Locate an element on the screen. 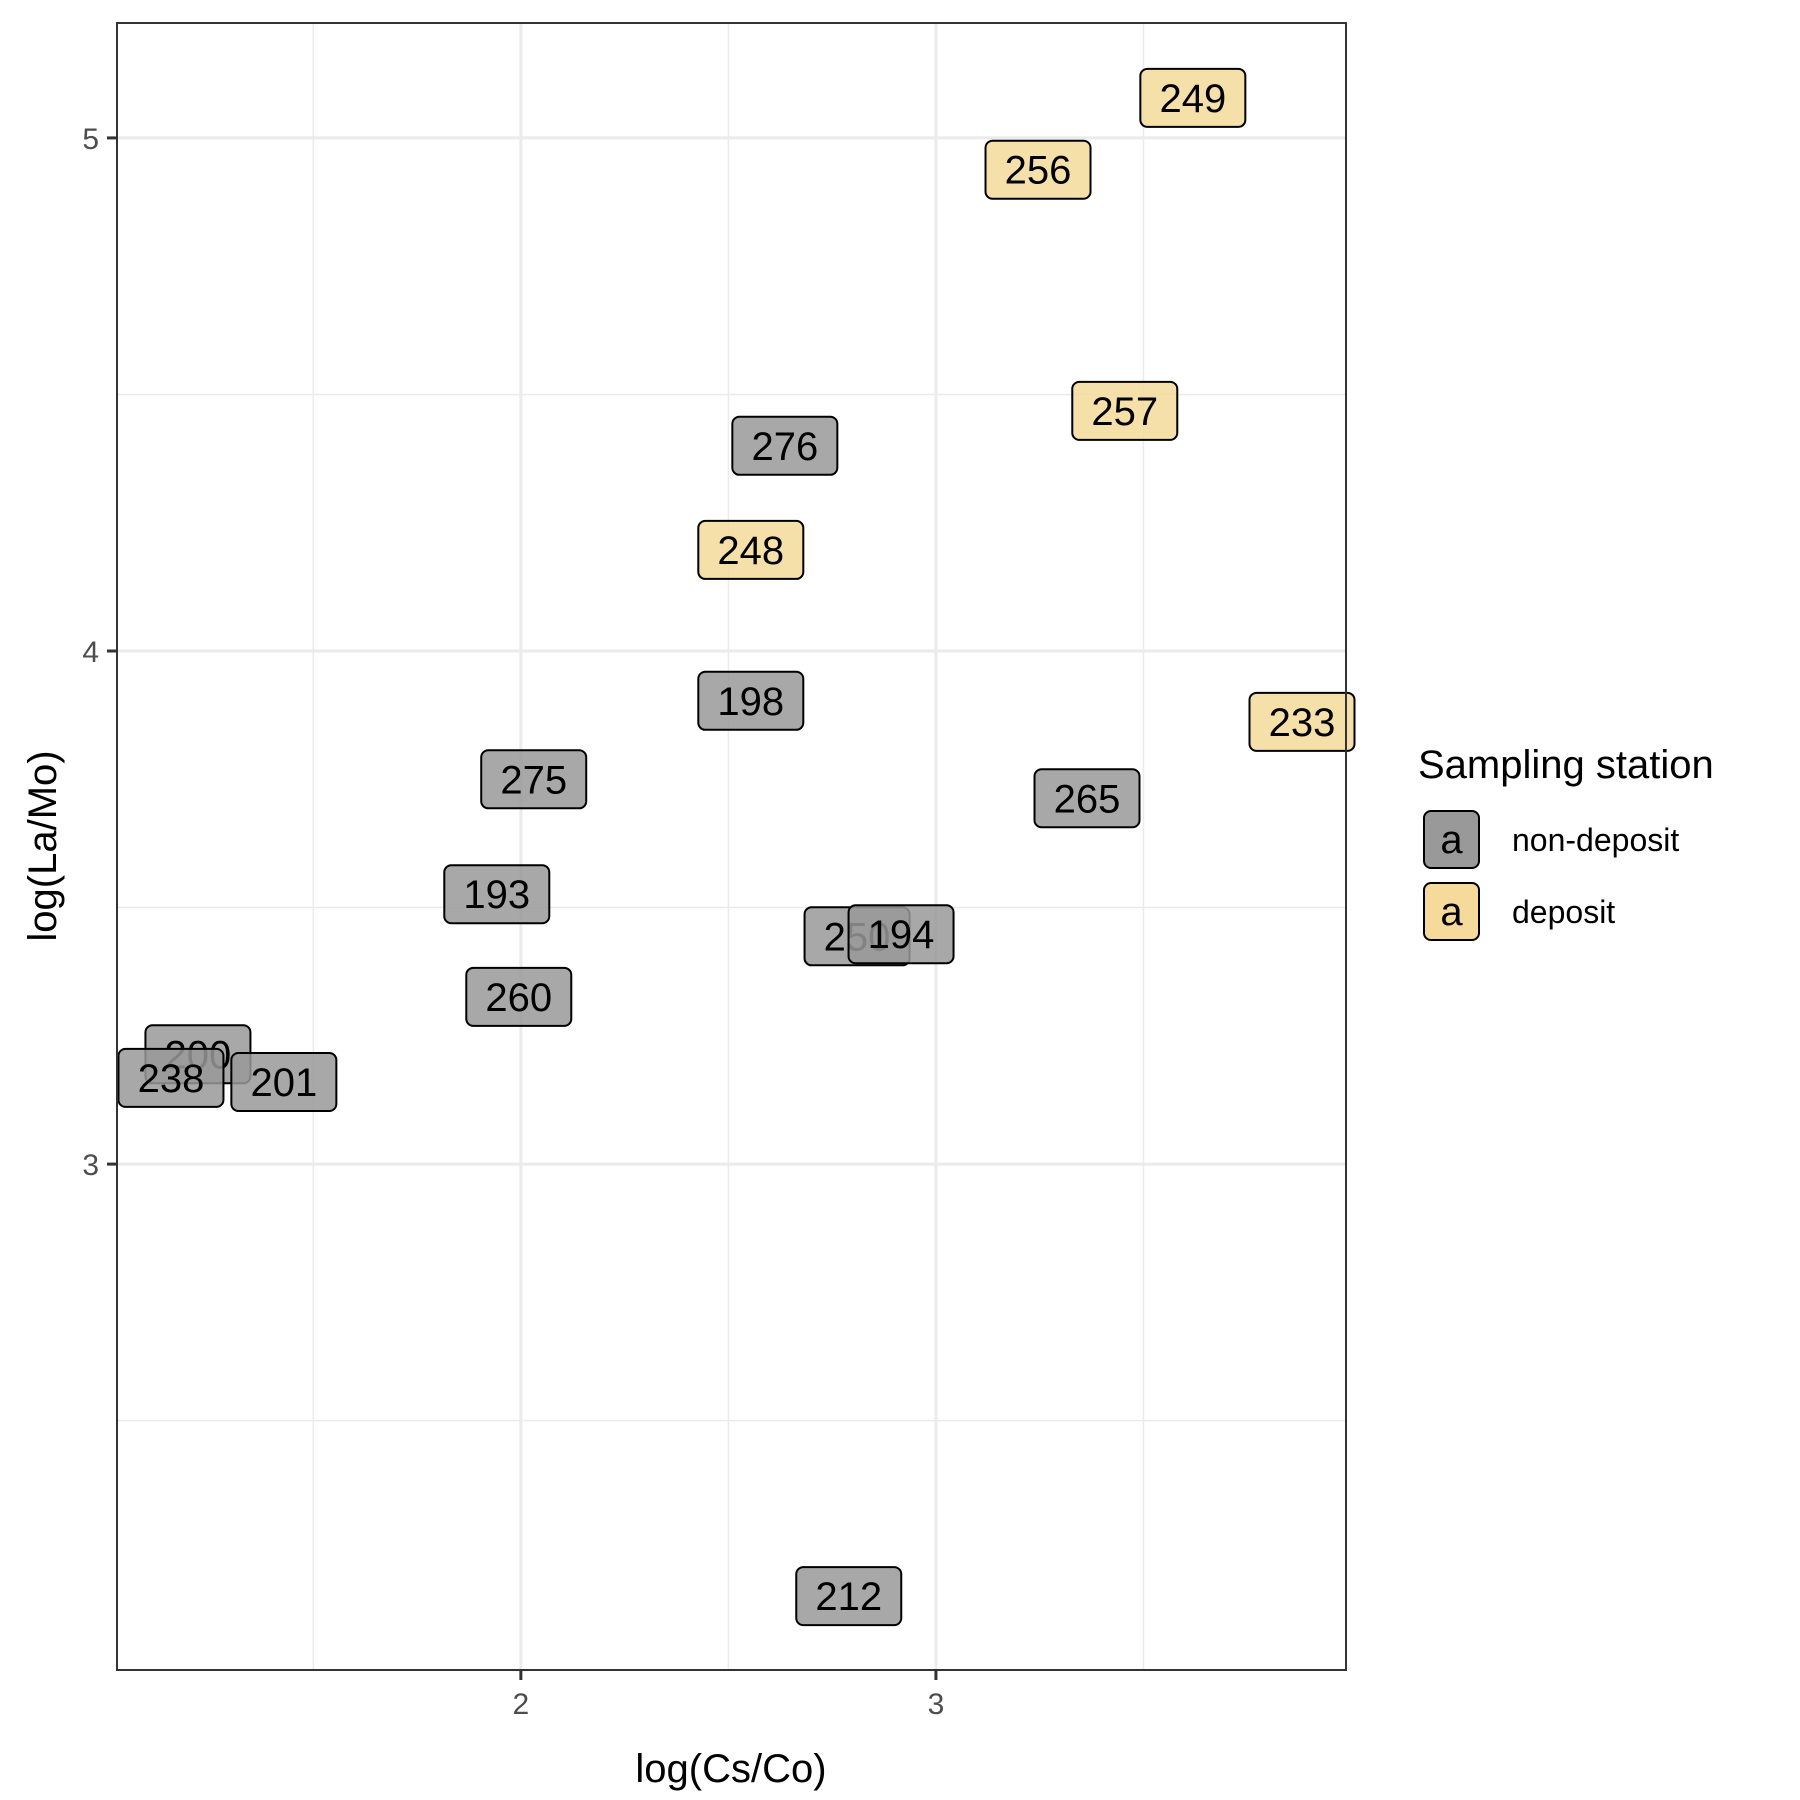 This screenshot has height=1800, width=1800. point-label-249: 249 is located at coordinates (1193, 97).